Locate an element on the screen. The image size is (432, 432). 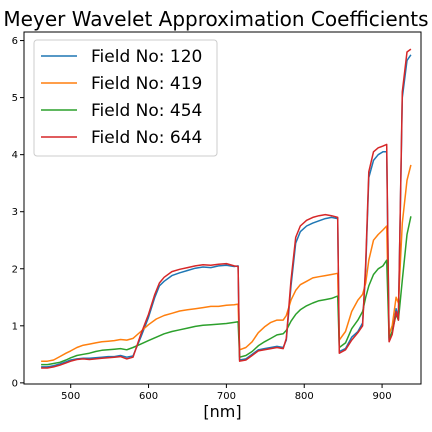
x-axis-ticks: 500 600 700 800 900 is located at coordinates (226, 393).